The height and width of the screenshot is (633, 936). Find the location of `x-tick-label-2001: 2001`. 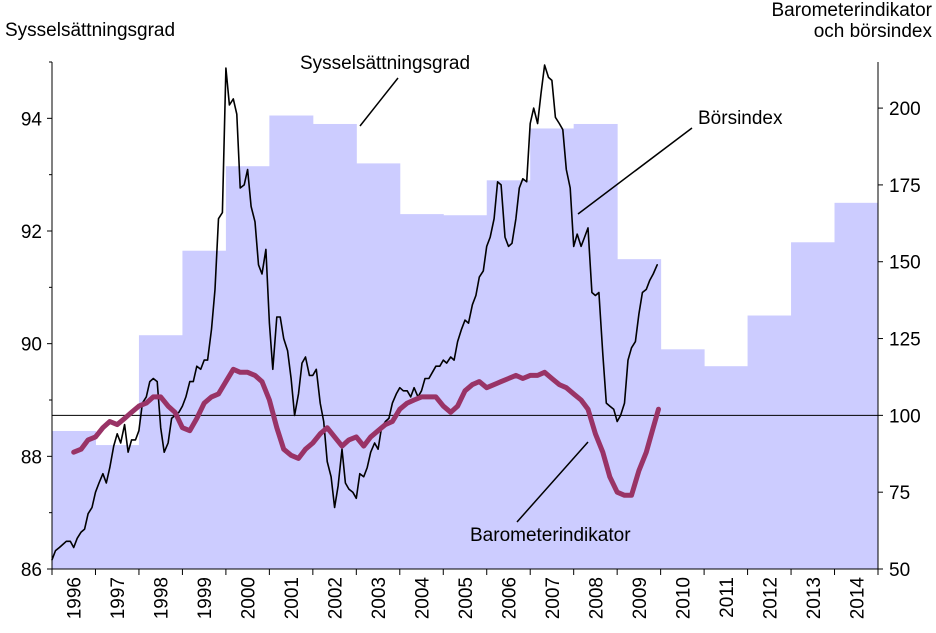

x-tick-label-2001: 2001 is located at coordinates (292, 598).